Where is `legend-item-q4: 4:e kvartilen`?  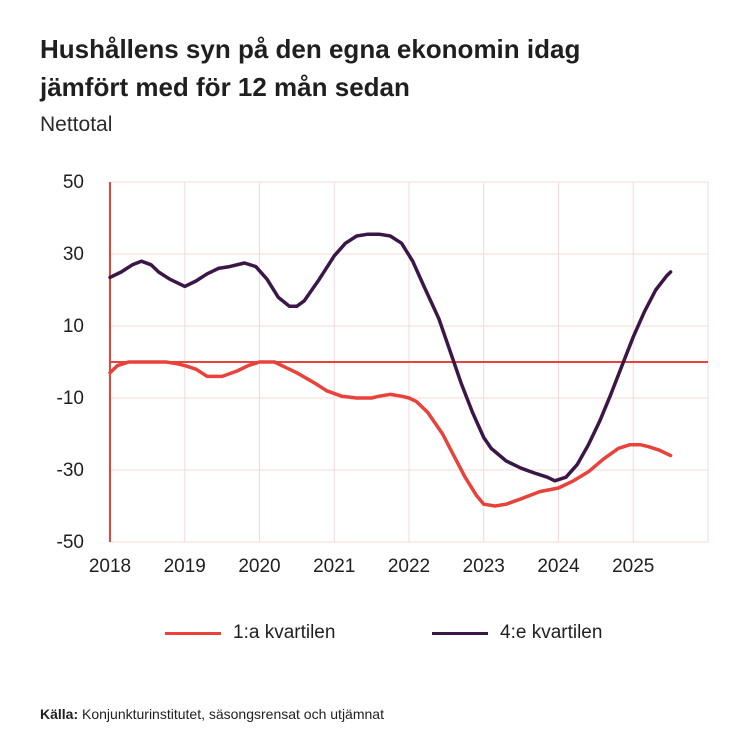
legend-item-q4: 4:e kvartilen is located at coordinates (517, 633).